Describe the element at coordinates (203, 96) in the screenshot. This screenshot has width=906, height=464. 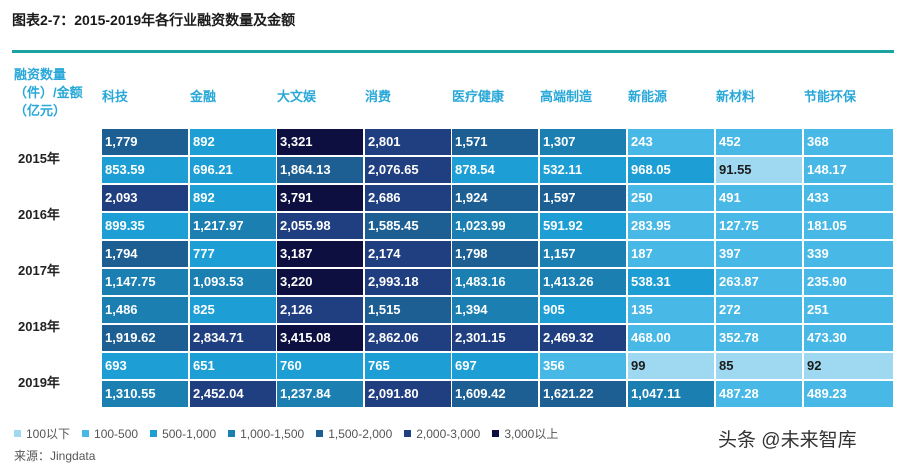
I see `column-header: 金融` at that location.